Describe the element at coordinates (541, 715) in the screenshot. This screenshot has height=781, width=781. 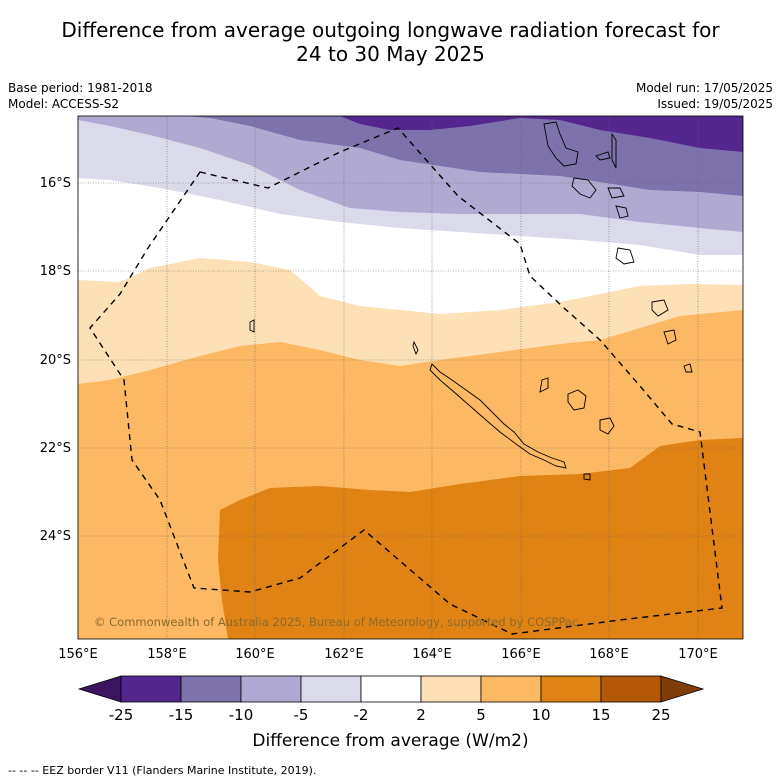
I see `colorbar-tick-label: 10` at that location.